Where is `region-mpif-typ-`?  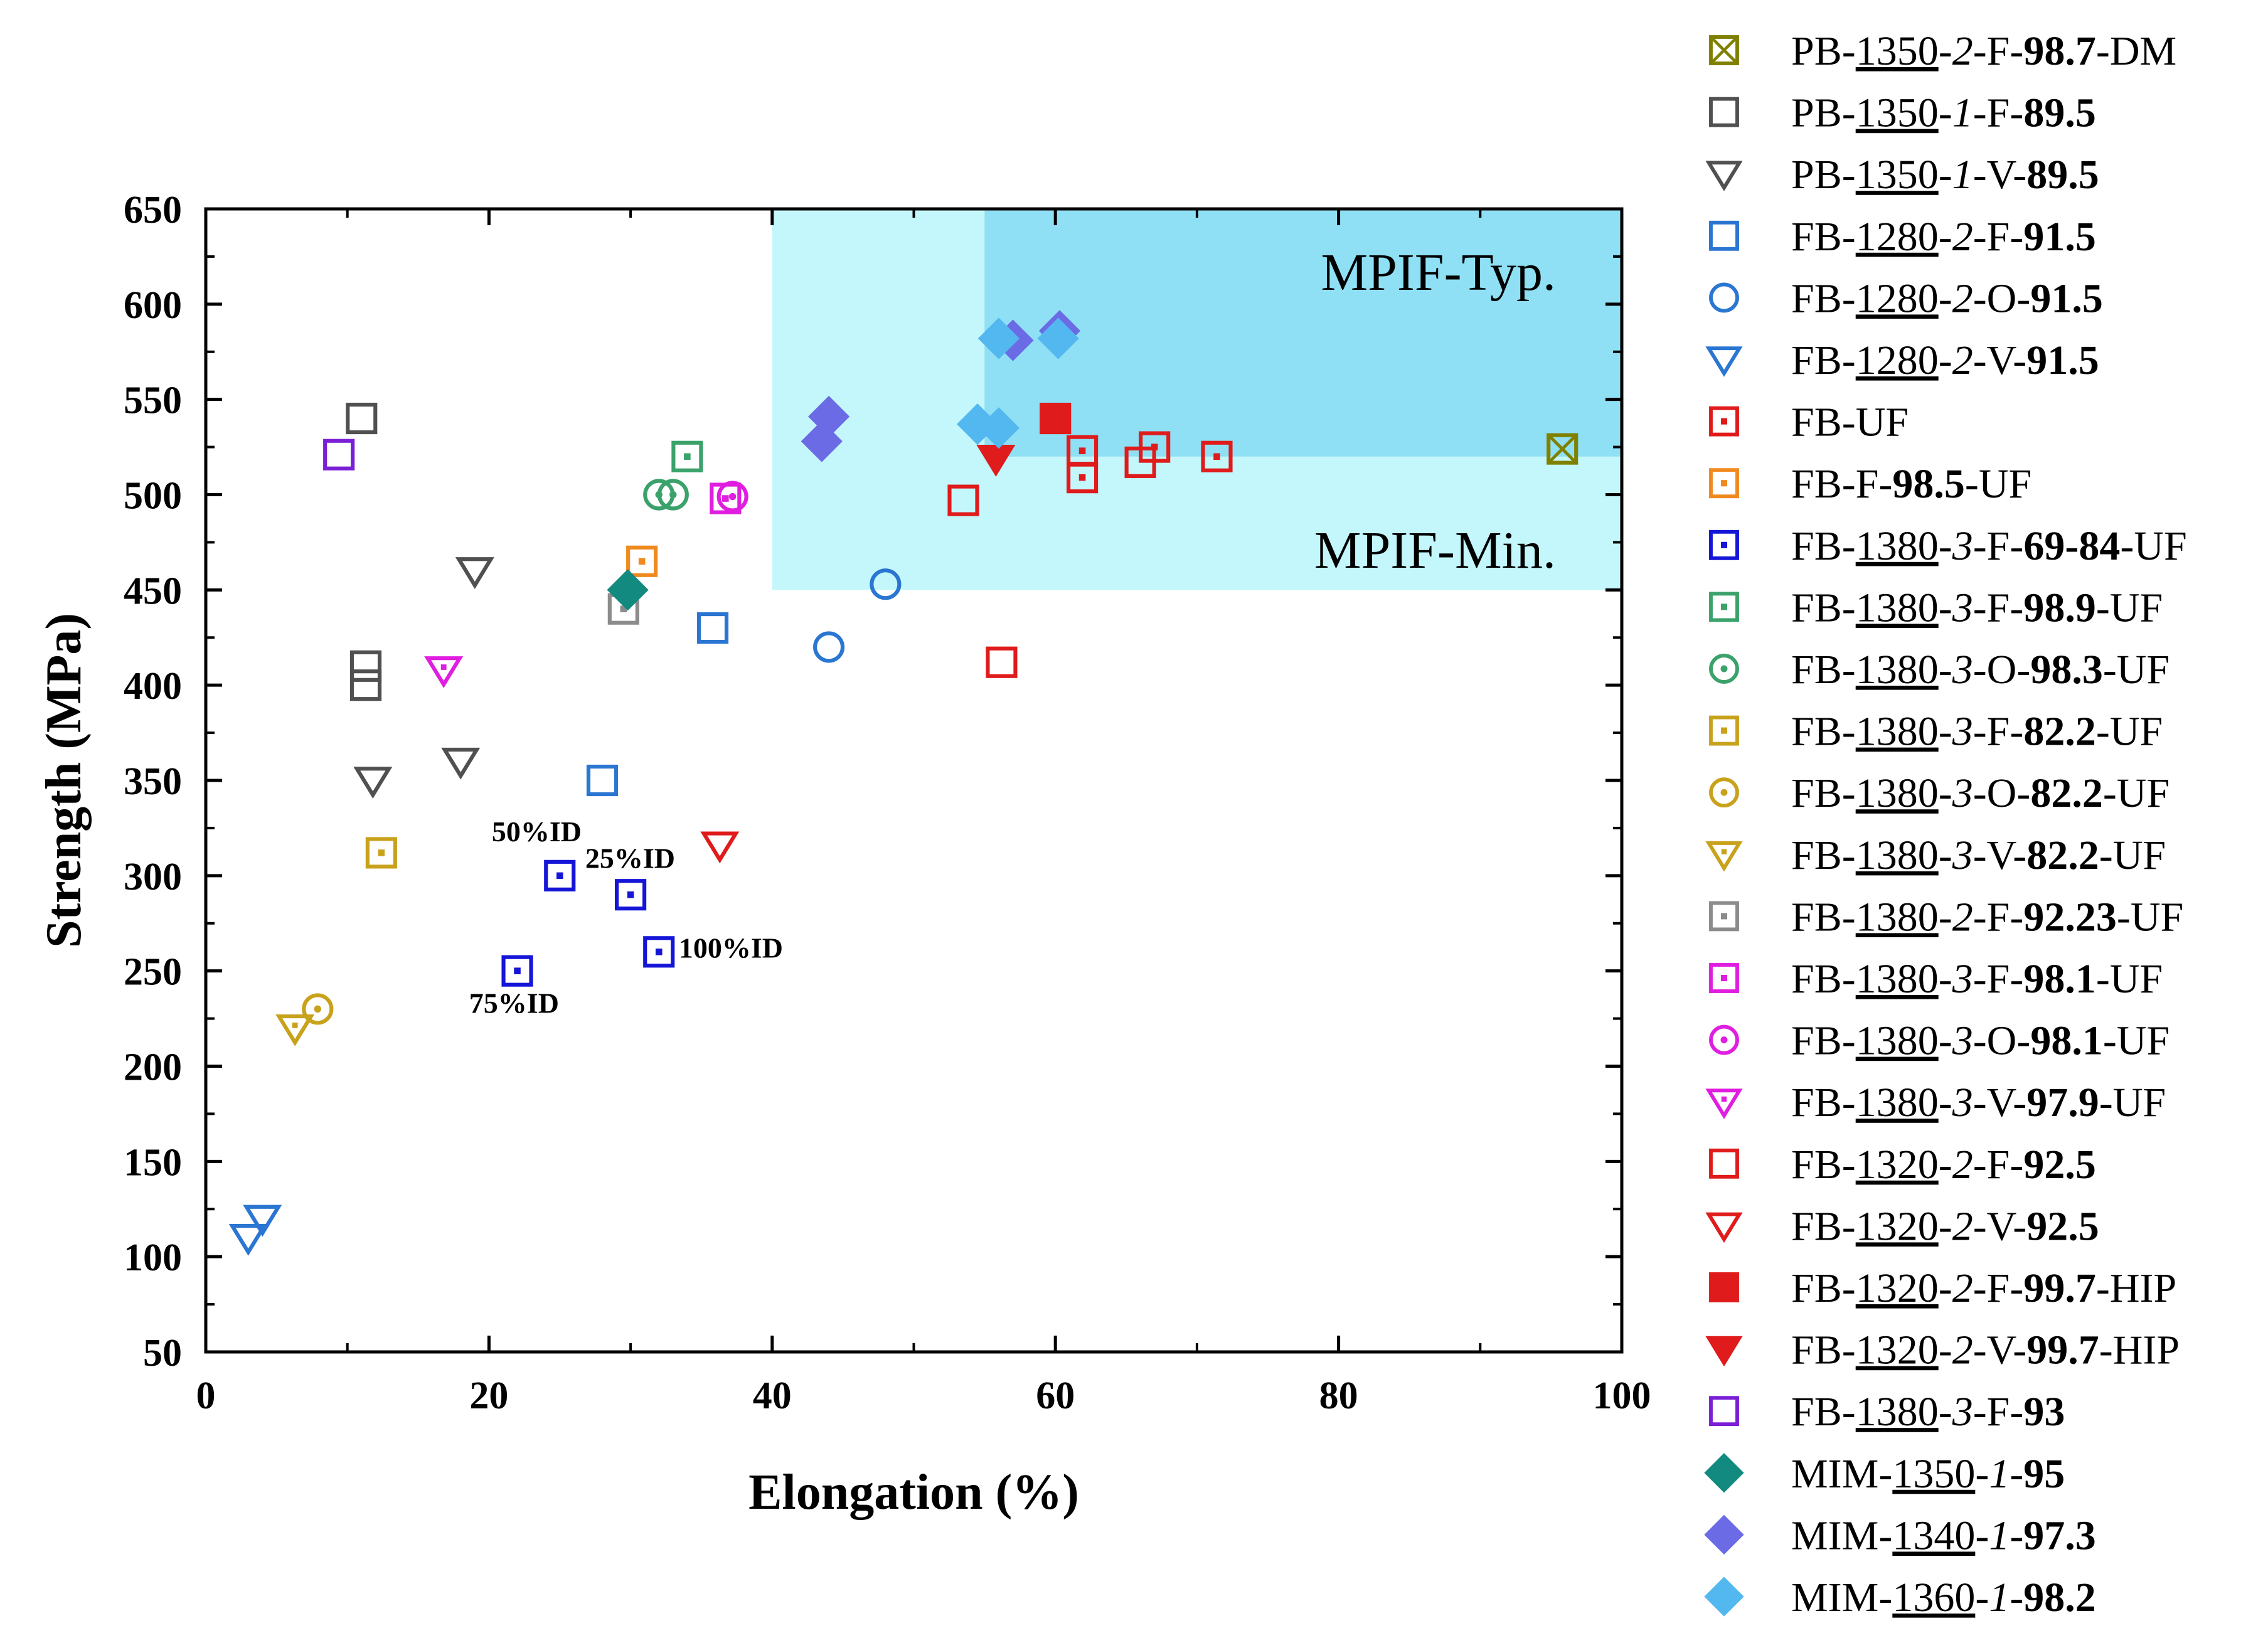 region-mpif-typ- is located at coordinates (1303, 333).